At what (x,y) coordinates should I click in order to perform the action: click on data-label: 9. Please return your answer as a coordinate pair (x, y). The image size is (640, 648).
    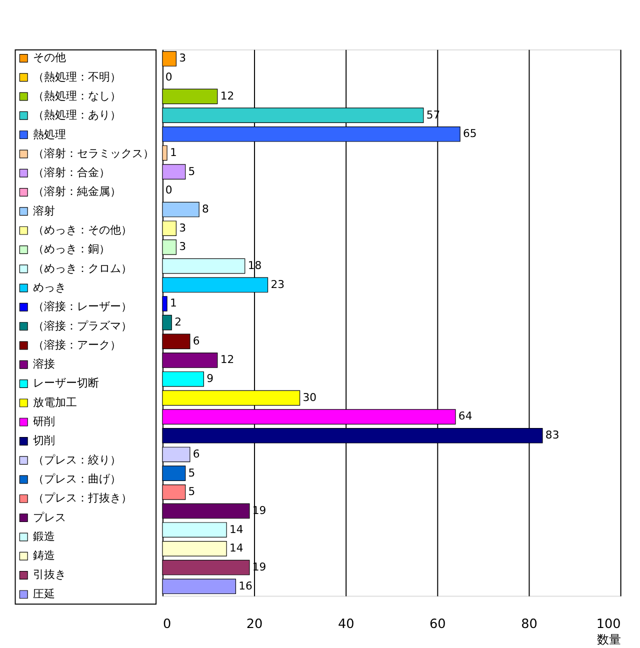
    Looking at the image, I should click on (210, 379).